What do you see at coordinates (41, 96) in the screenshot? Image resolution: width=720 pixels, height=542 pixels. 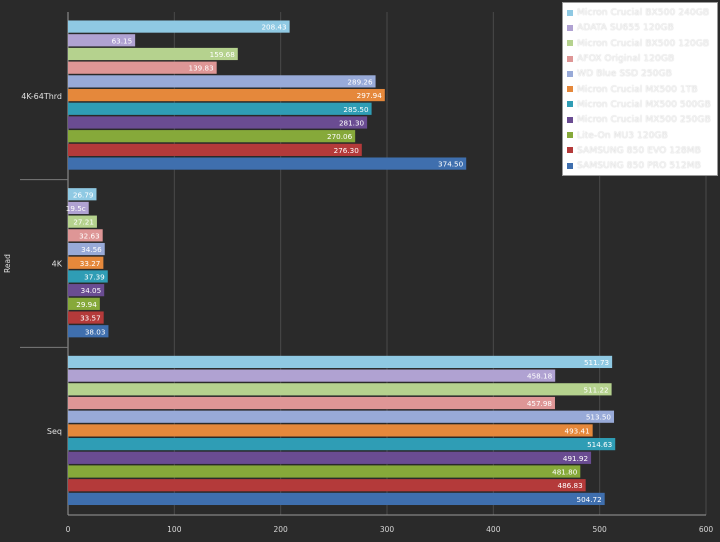 I see `category-label: 4K-64Thrd` at bounding box center [41, 96].